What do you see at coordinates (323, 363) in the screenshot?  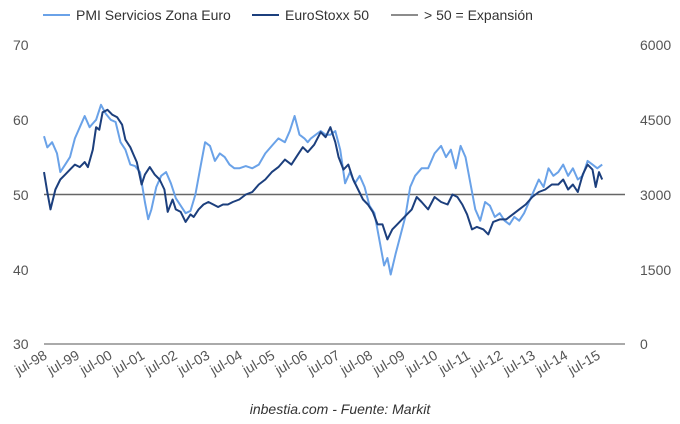 I see `x-tick-label: jul-07` at bounding box center [323, 363].